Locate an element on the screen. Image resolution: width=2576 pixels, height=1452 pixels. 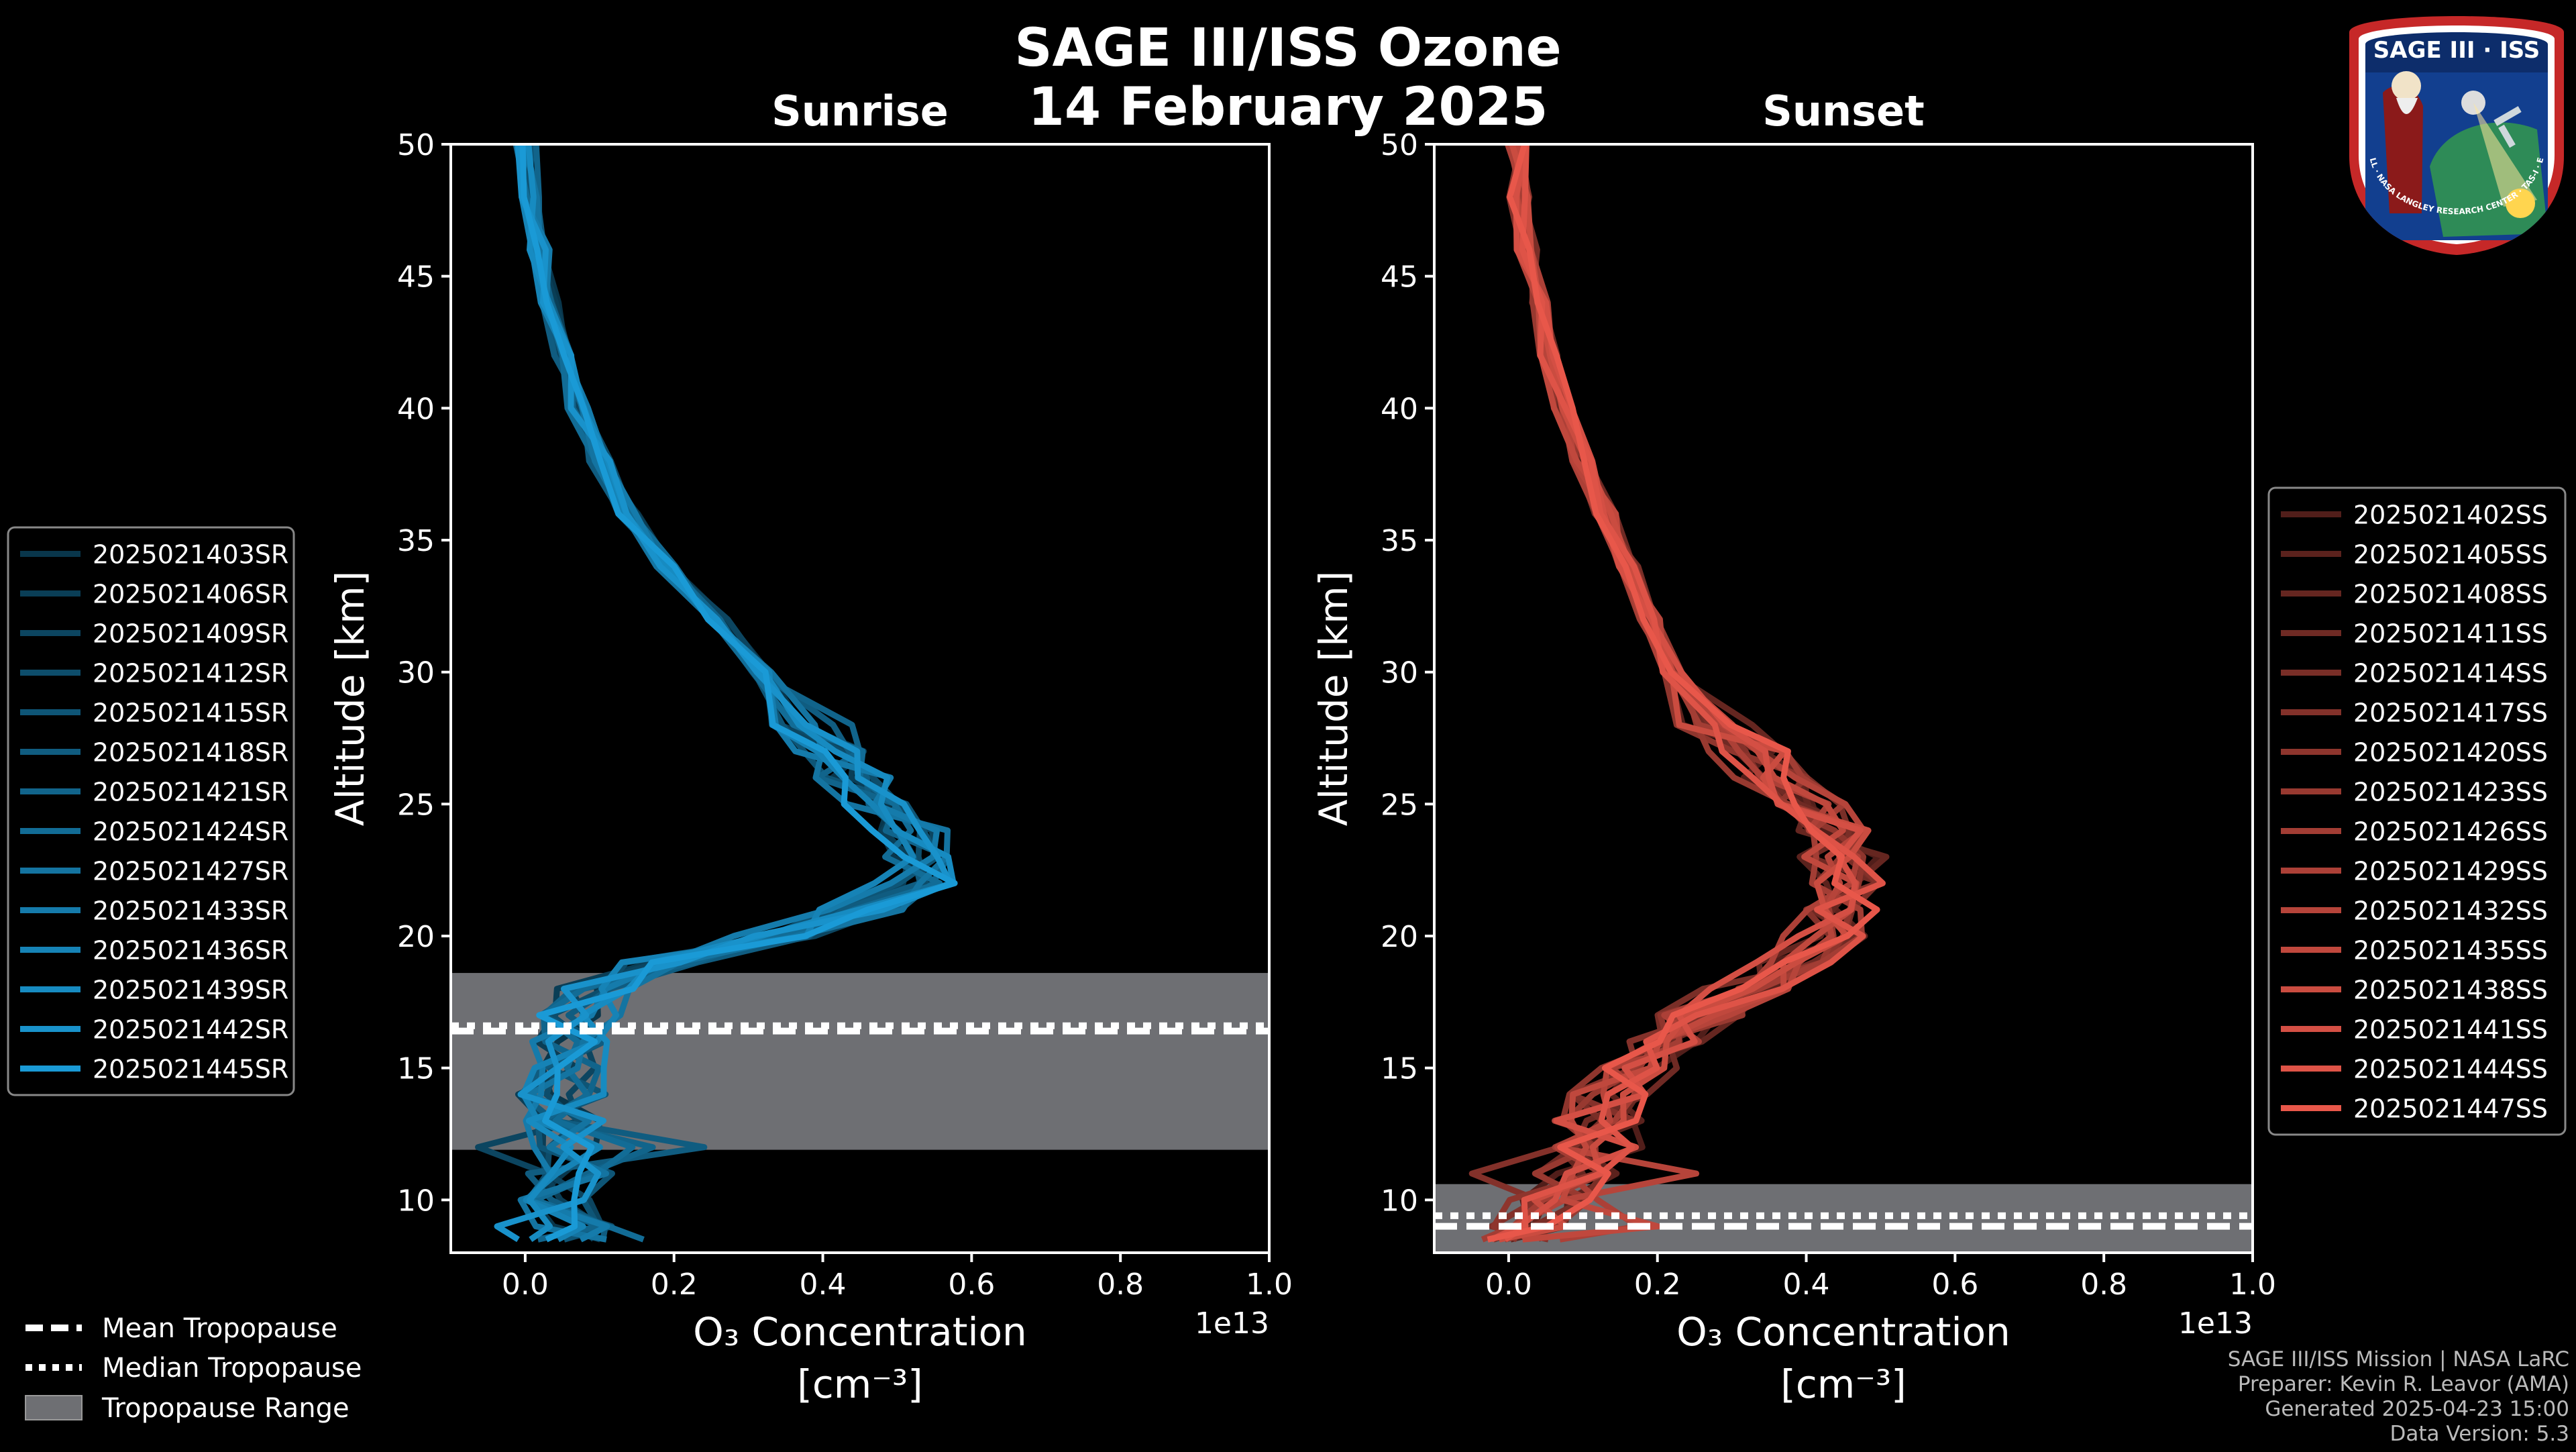
sunrise-legend-label: 2025021409SR is located at coordinates (190, 634).